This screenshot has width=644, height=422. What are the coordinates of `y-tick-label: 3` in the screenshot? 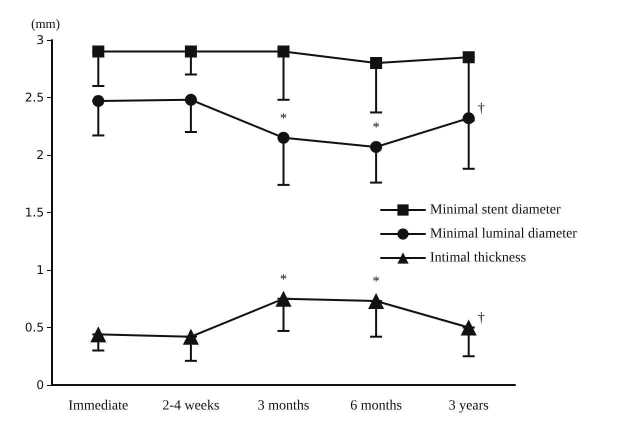 It's located at (40, 40).